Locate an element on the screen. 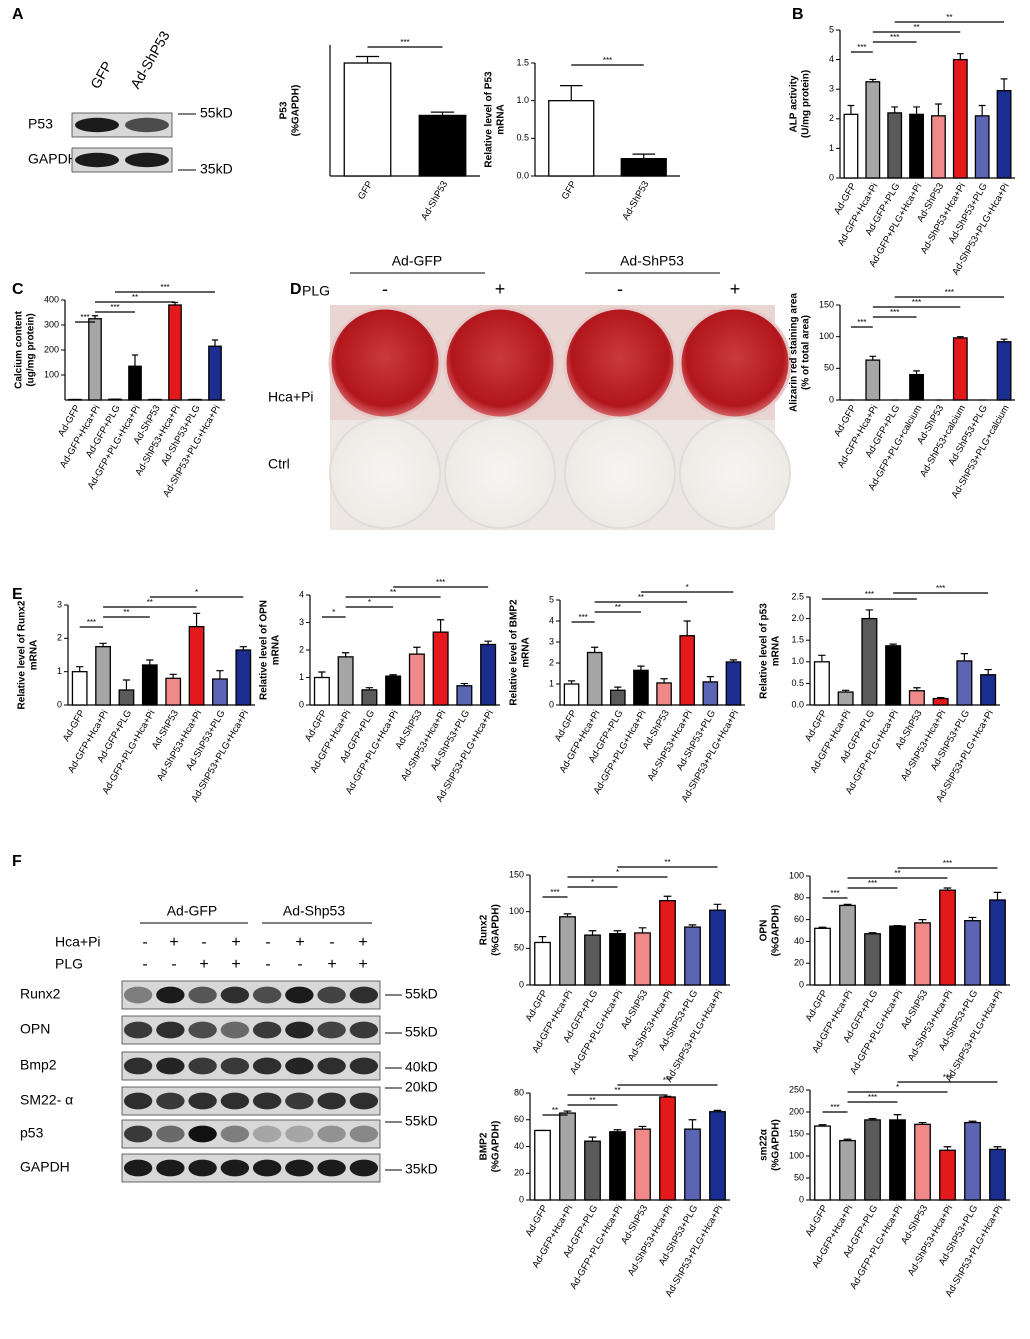 This screenshot has height=1339, width=1030. y-tick-label: 2 is located at coordinates (301, 649).